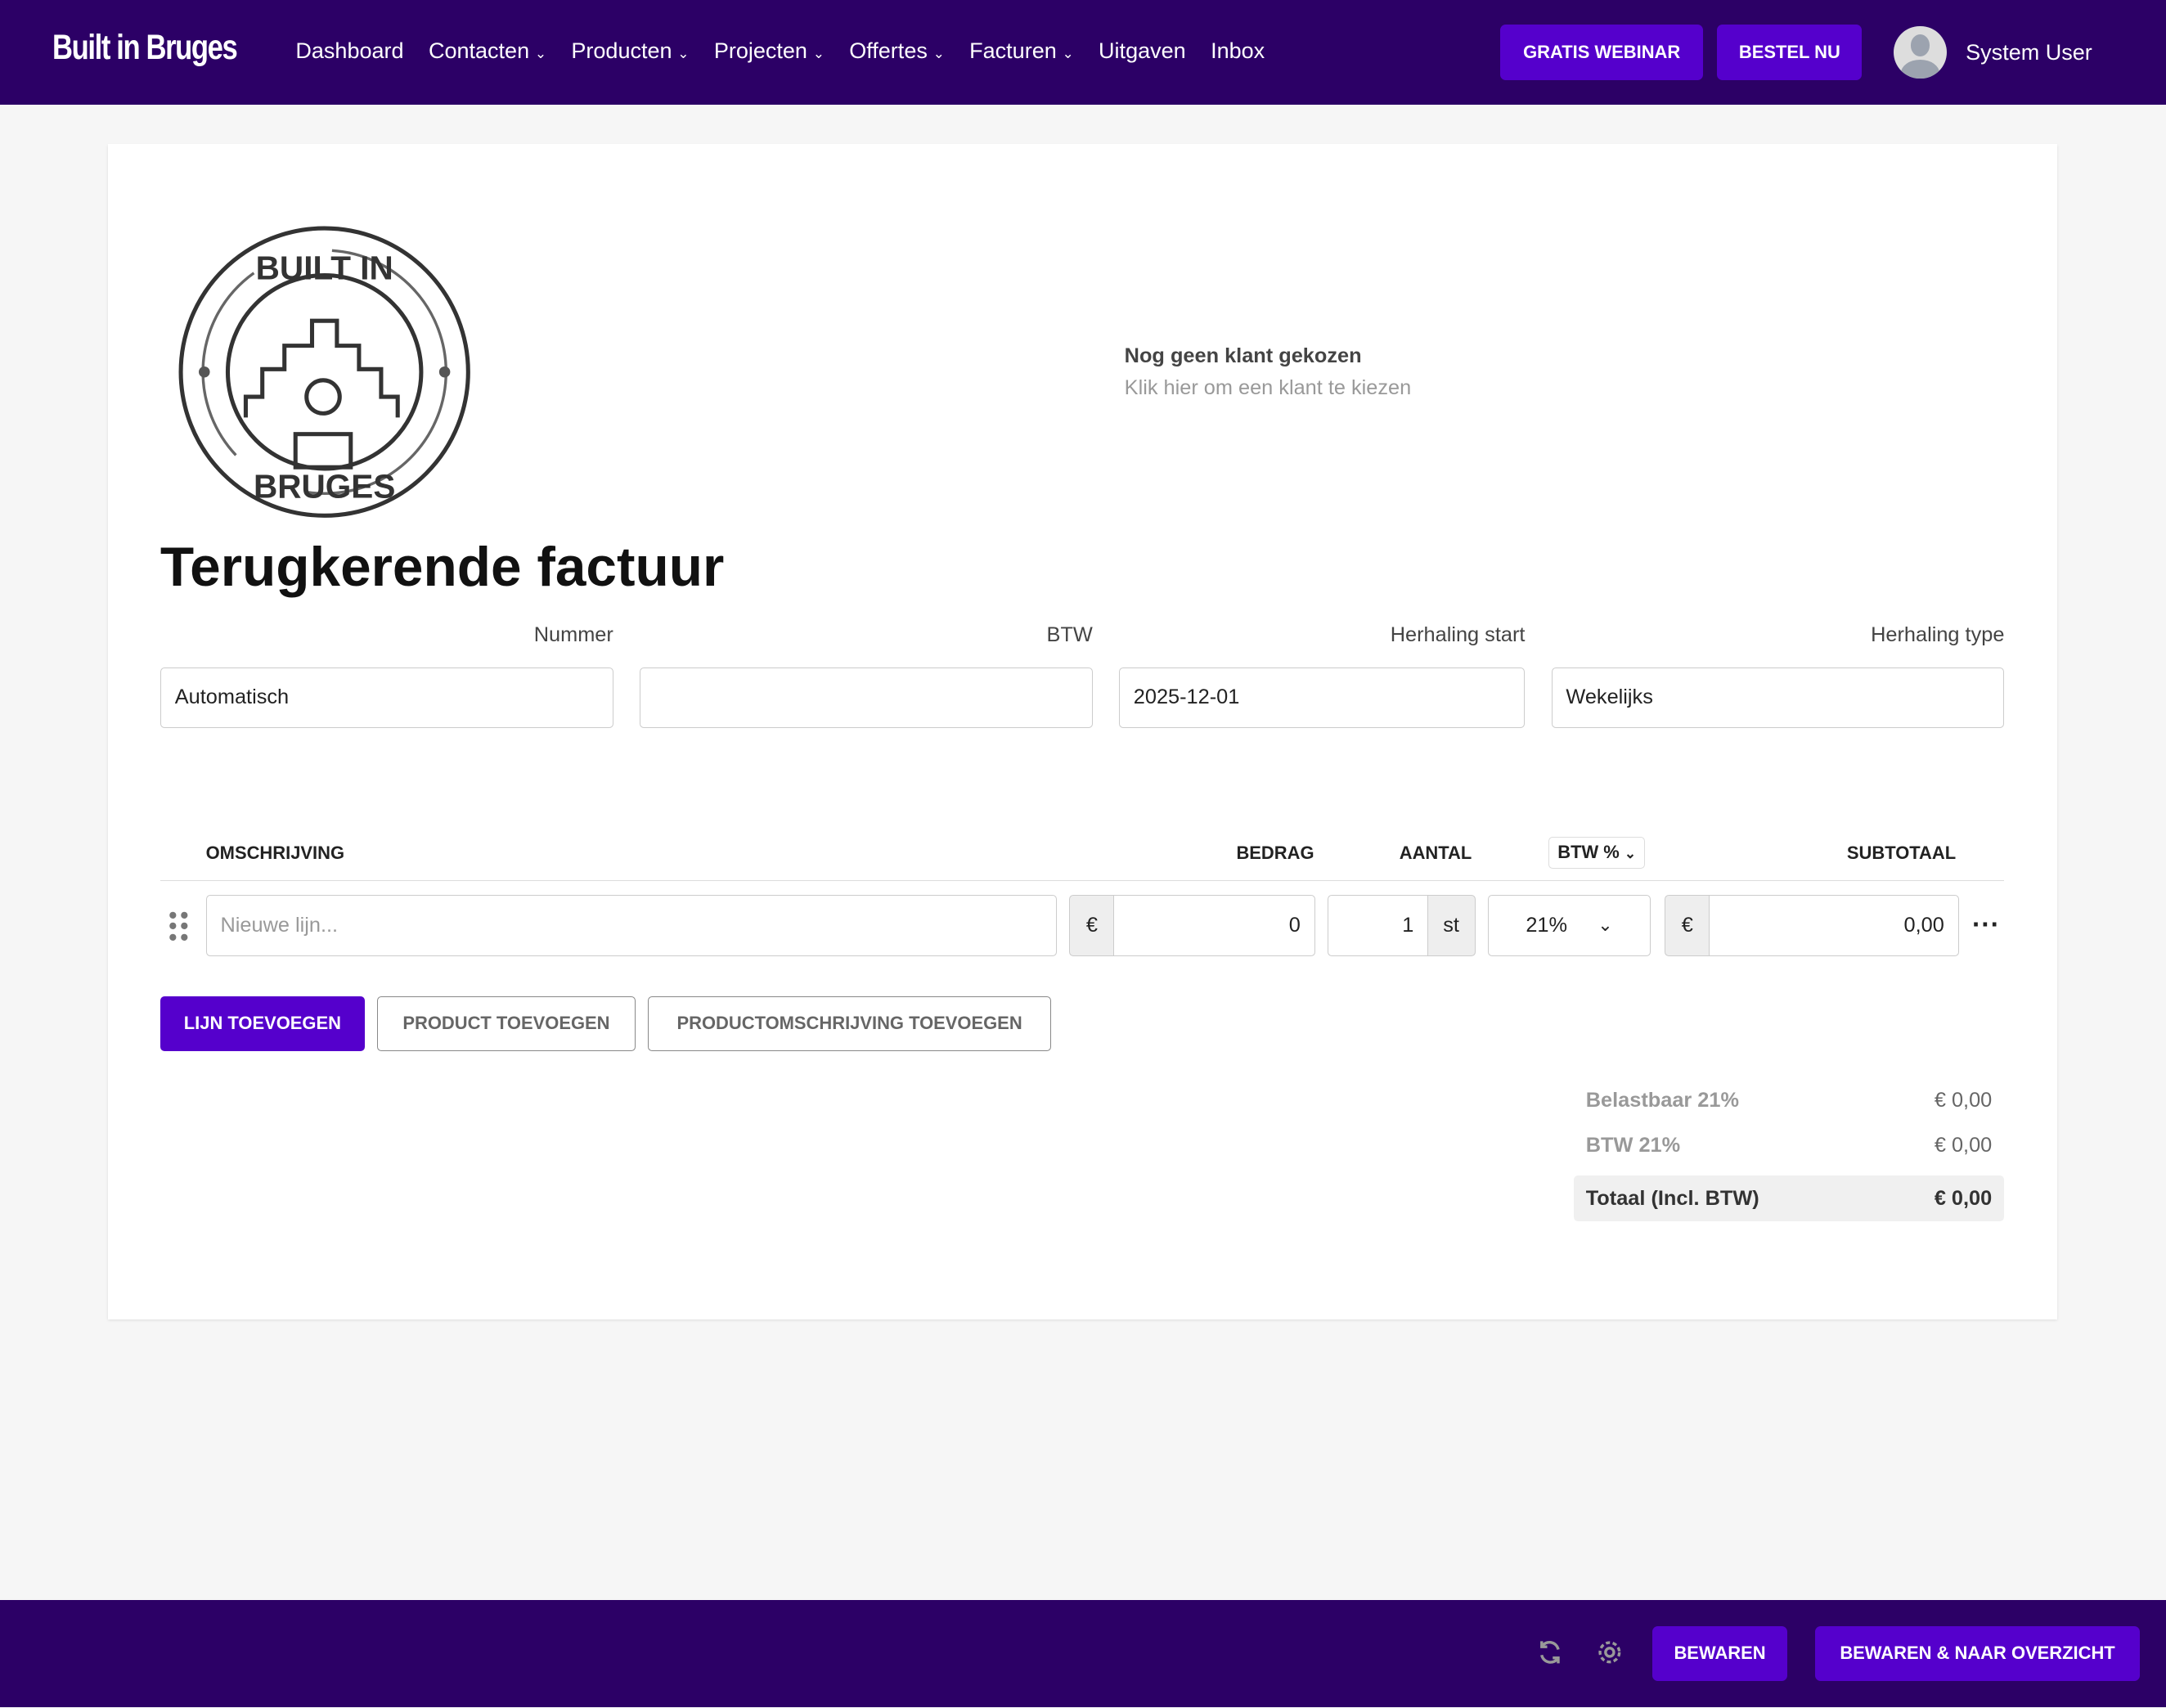  What do you see at coordinates (1964, 1145) in the screenshot?
I see `vat-total-value: € 0,00` at bounding box center [1964, 1145].